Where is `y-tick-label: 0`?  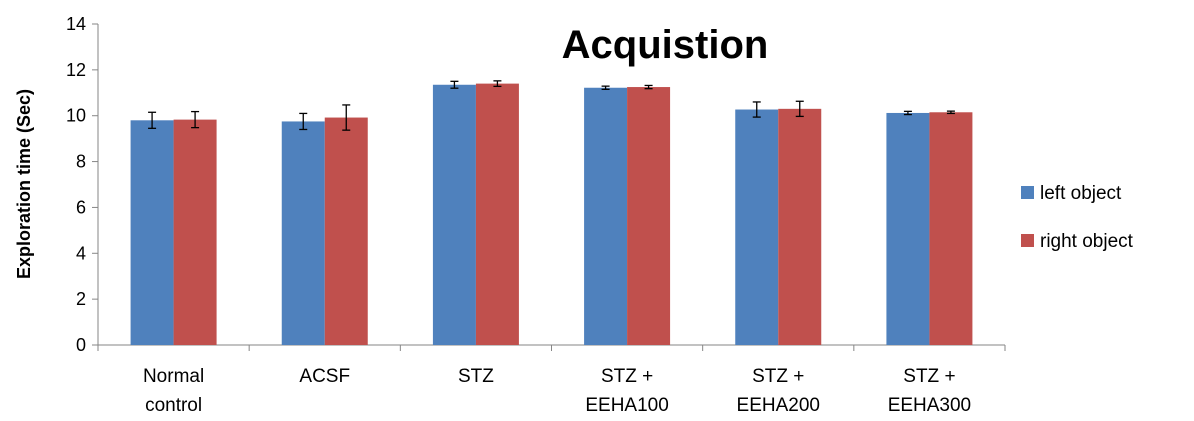
y-tick-label: 0 is located at coordinates (81, 345).